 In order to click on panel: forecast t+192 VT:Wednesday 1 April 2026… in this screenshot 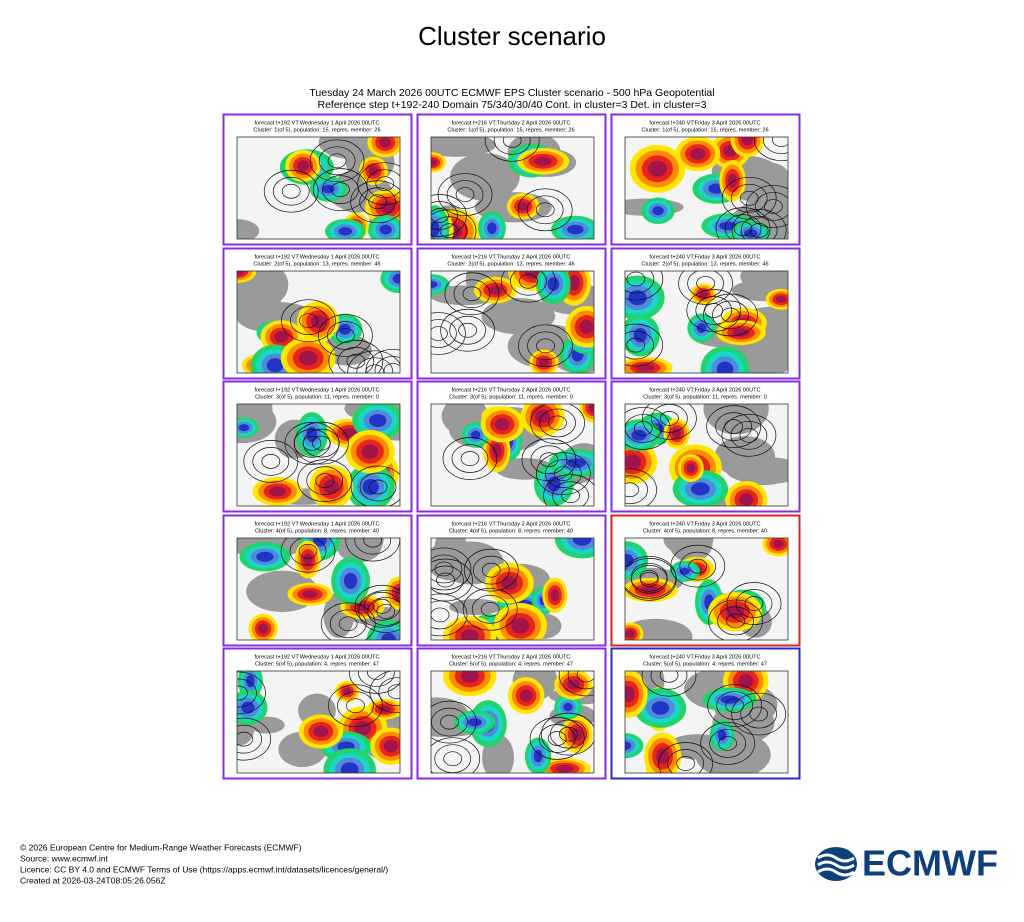, I will do `click(317, 179)`.